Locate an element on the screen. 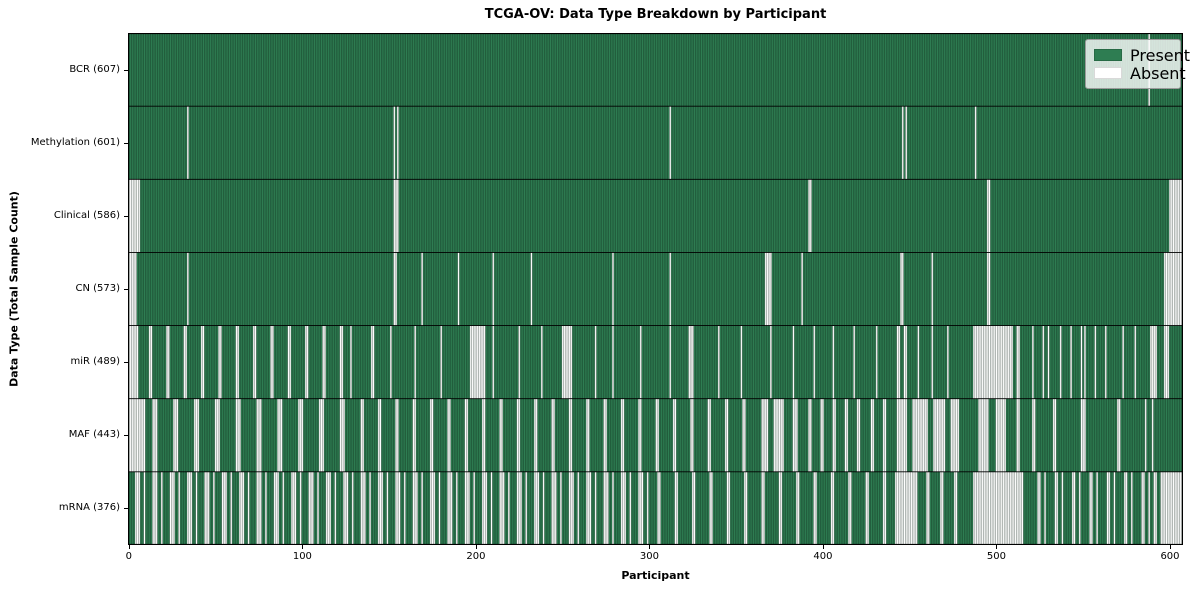  row-label-miR: miR (489) is located at coordinates (95, 362).